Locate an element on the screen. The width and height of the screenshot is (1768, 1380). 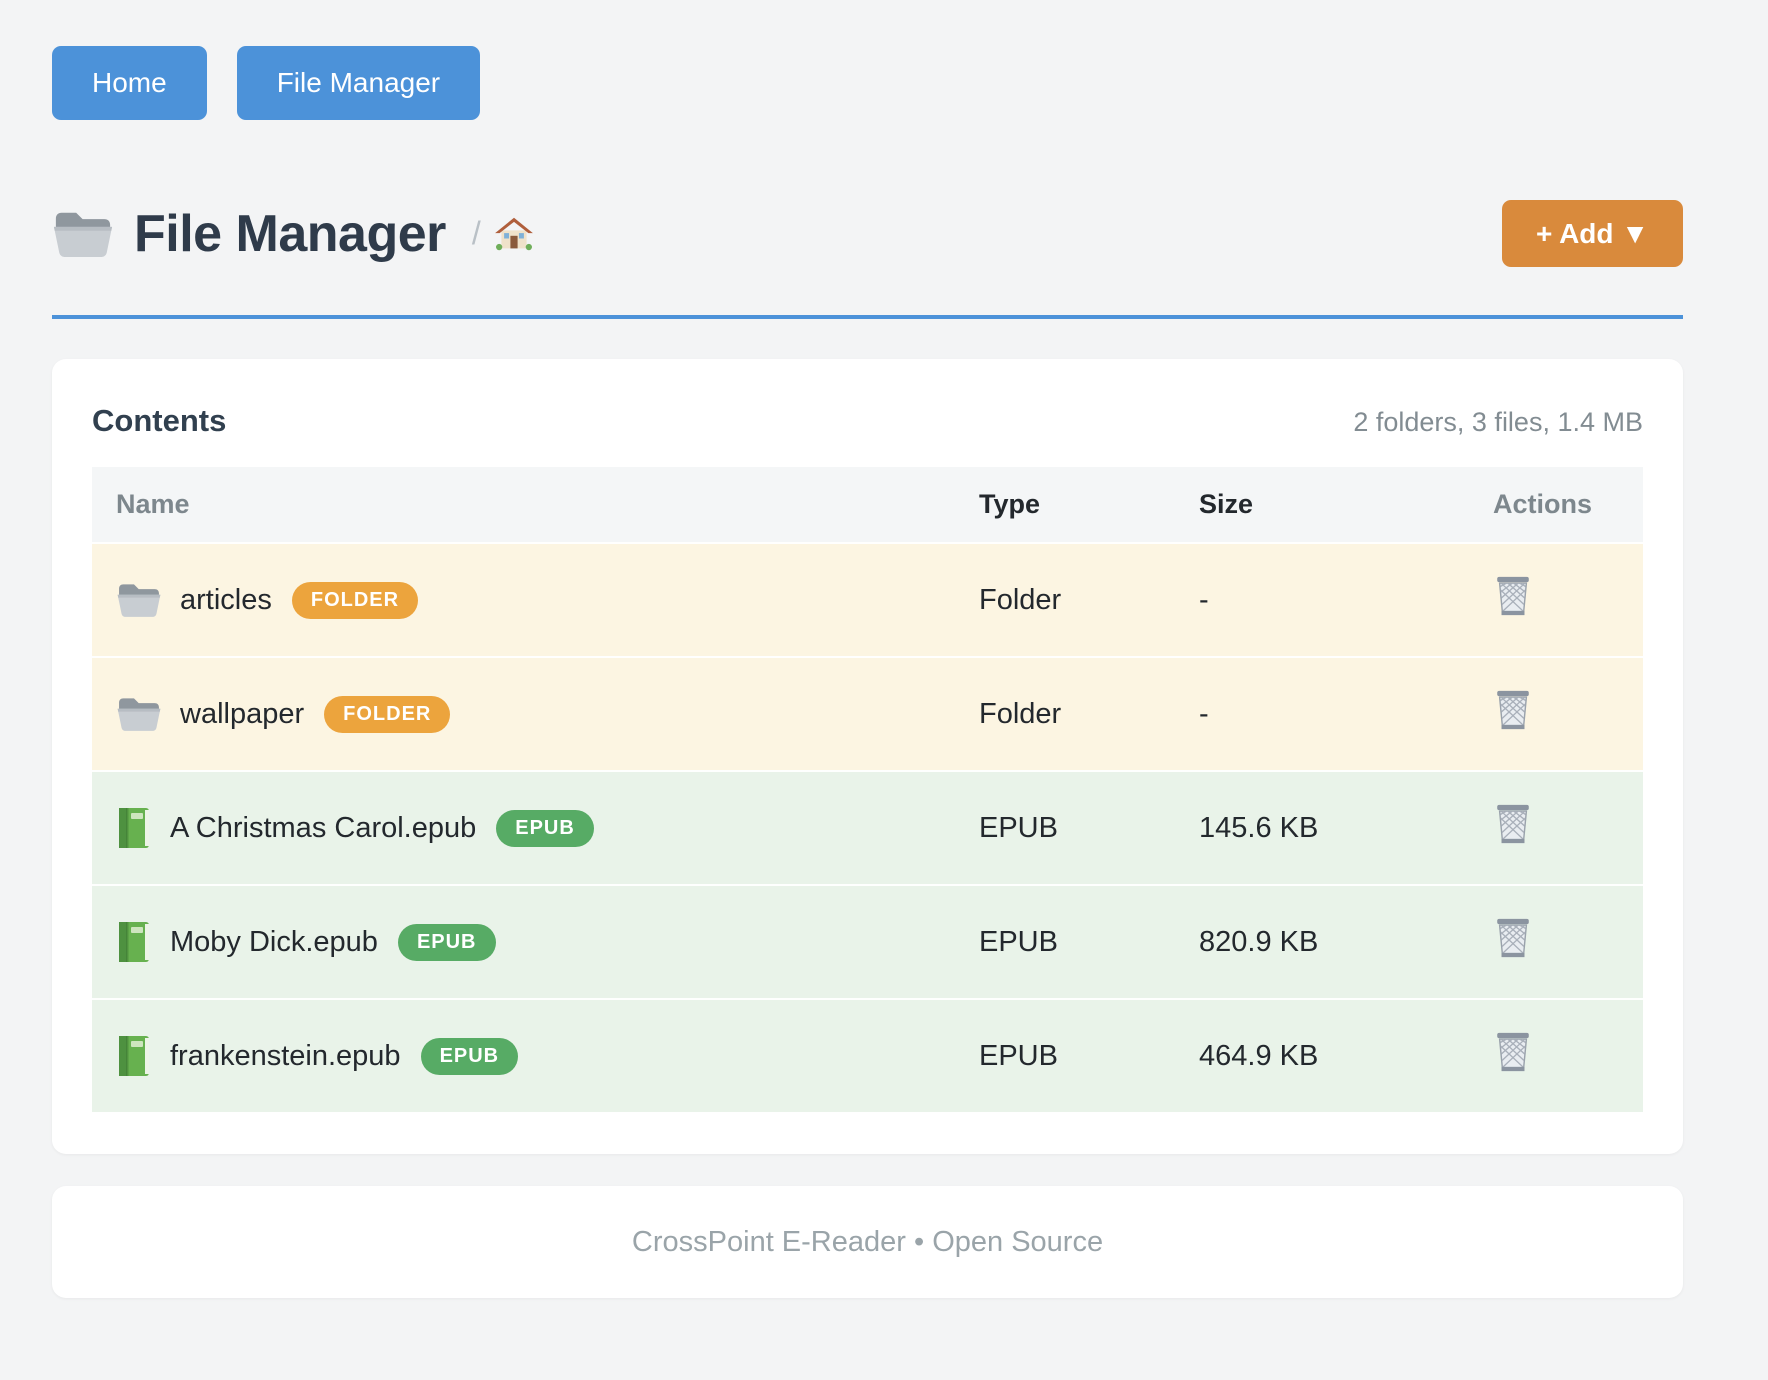
top-nav: Home File Manager is located at coordinates (867, 83).